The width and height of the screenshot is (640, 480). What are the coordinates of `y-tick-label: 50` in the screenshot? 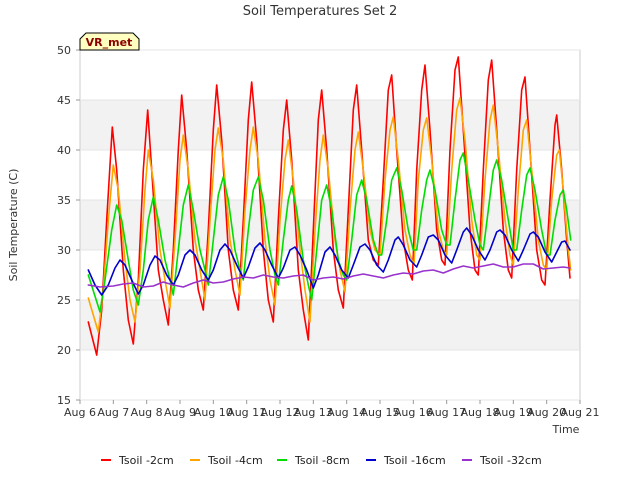 It's located at (64, 50).